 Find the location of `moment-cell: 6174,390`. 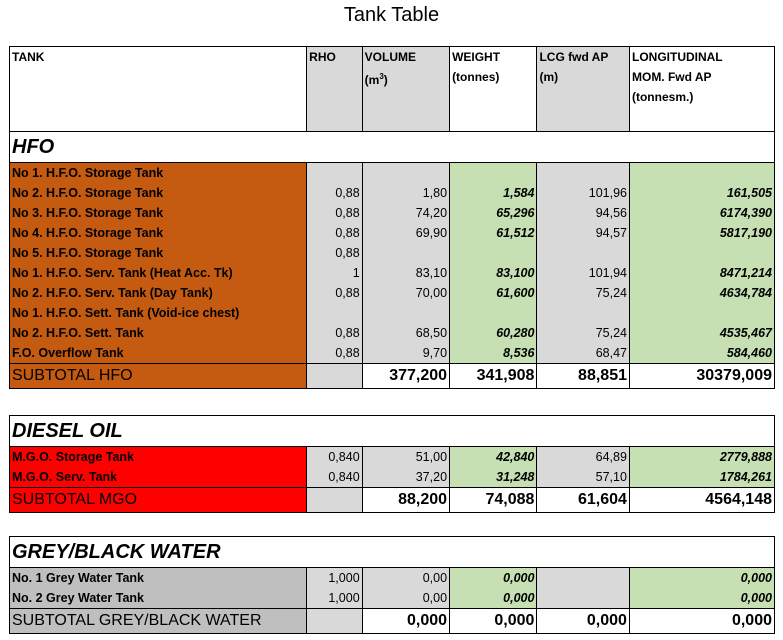

moment-cell: 6174,390 is located at coordinates (702, 213).